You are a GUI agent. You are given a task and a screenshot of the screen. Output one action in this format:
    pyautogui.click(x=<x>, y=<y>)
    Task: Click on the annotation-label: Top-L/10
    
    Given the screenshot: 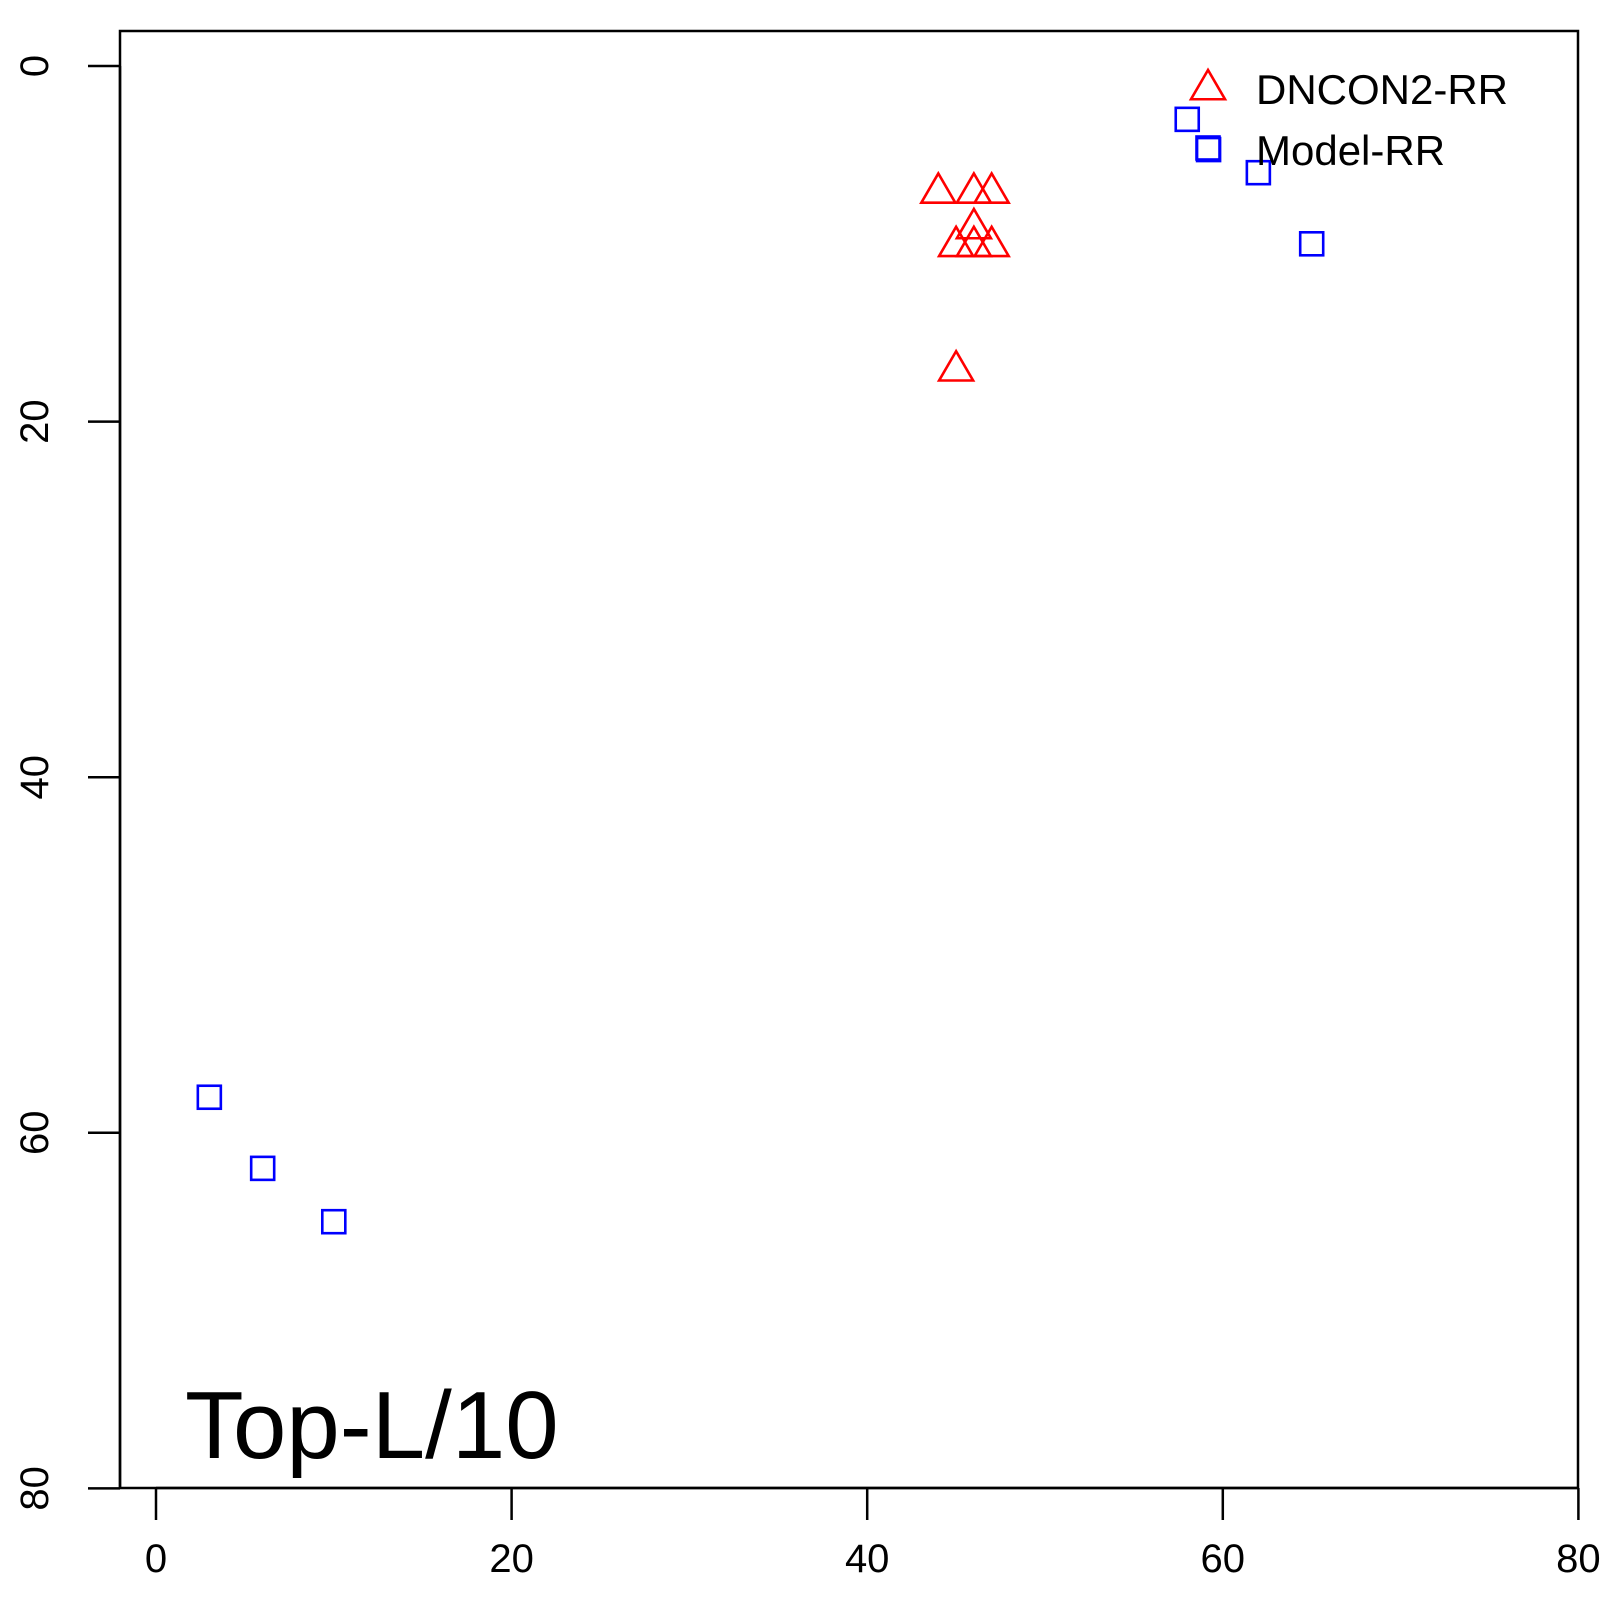 What is the action you would take?
    pyautogui.click(x=372, y=1425)
    